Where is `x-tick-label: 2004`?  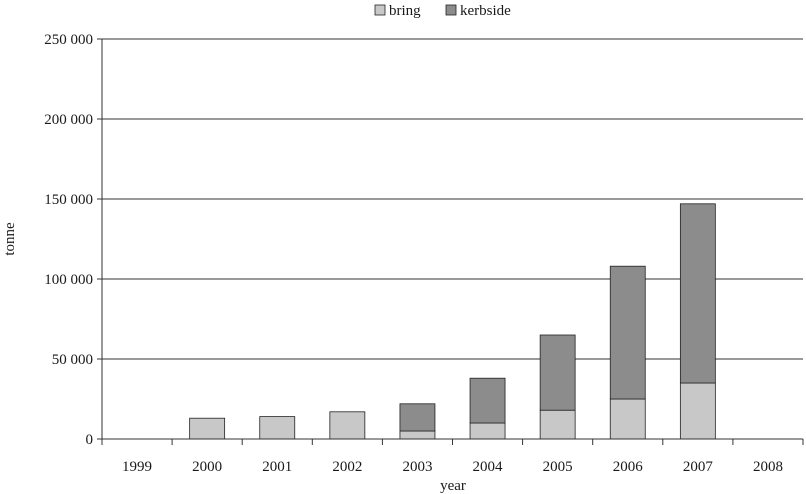 x-tick-label: 2004 is located at coordinates (488, 467).